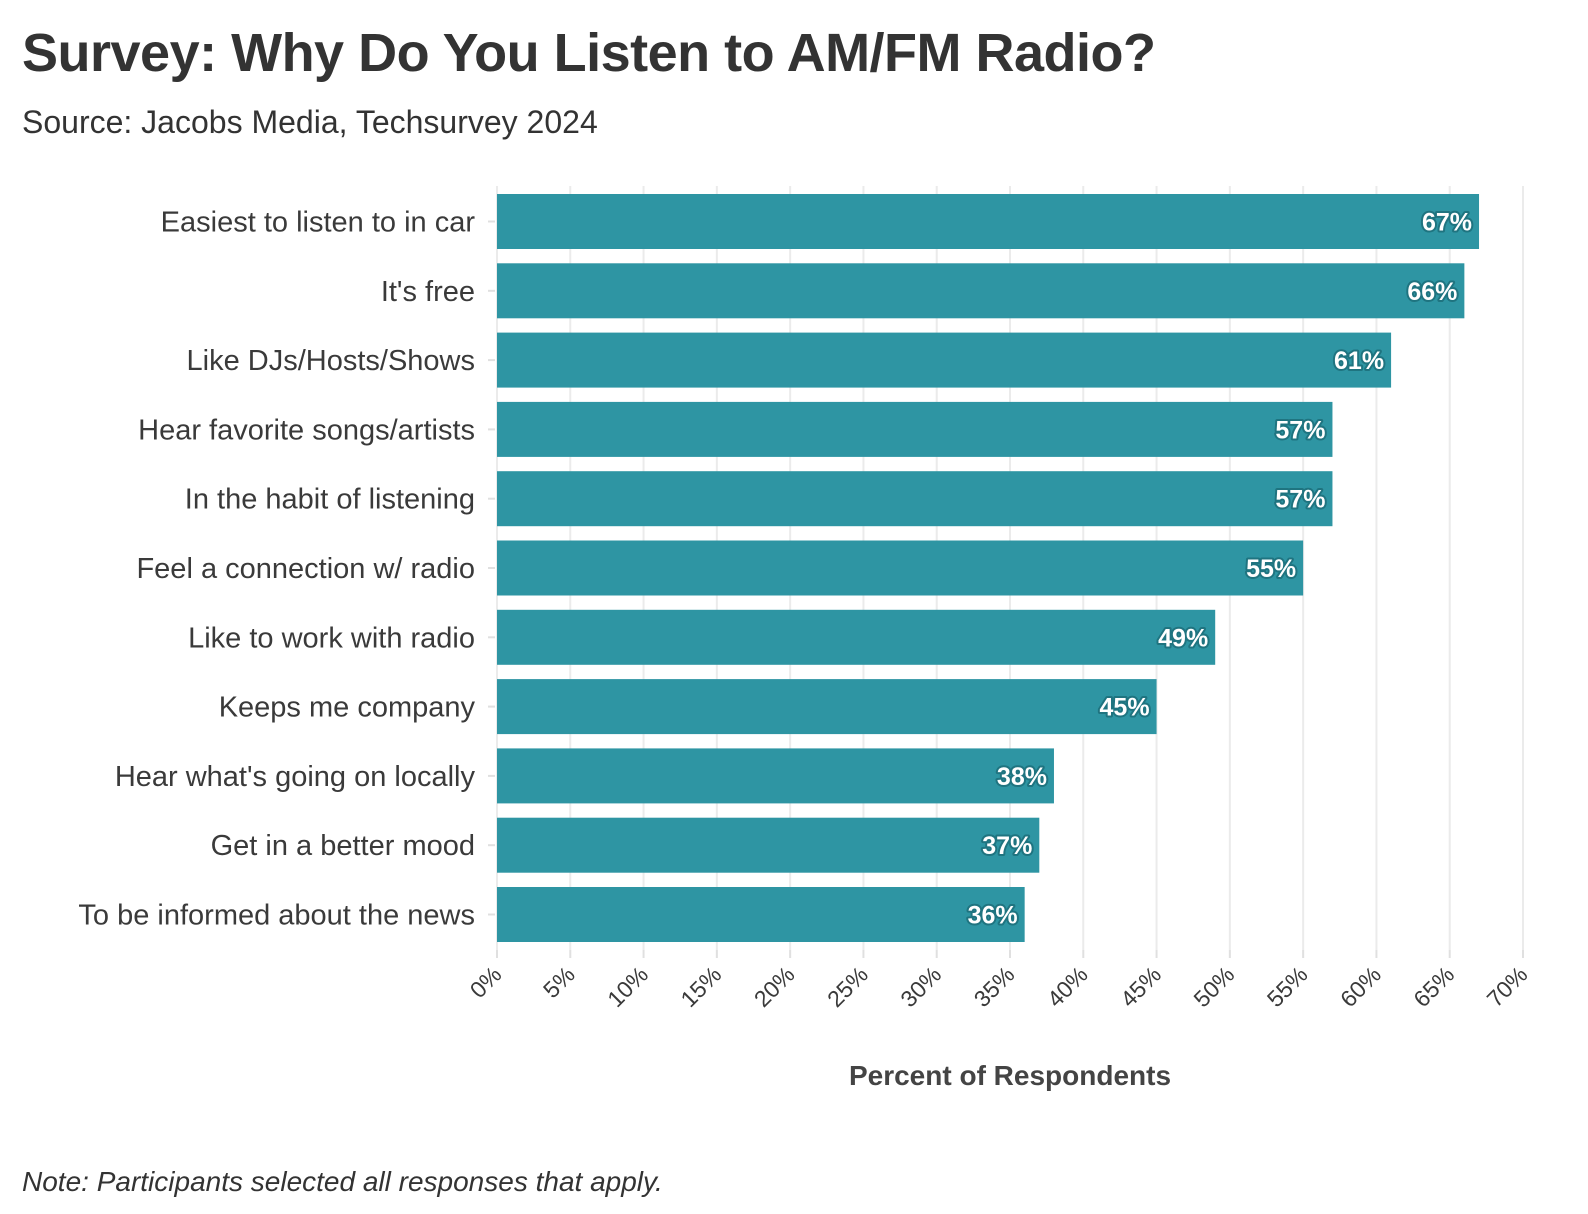 This screenshot has height=1214, width=1588. Describe the element at coordinates (1507, 986) in the screenshot. I see `x-tick-label: 70%` at that location.